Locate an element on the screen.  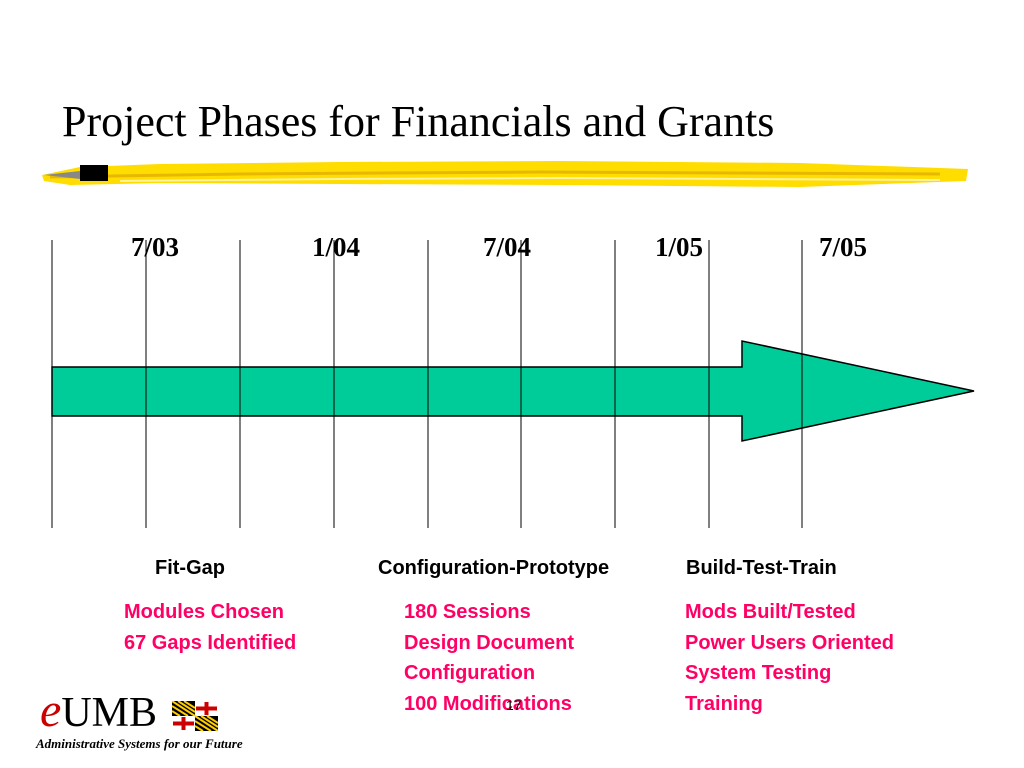
timeline-date: 7/03 is located at coordinates (155, 247).